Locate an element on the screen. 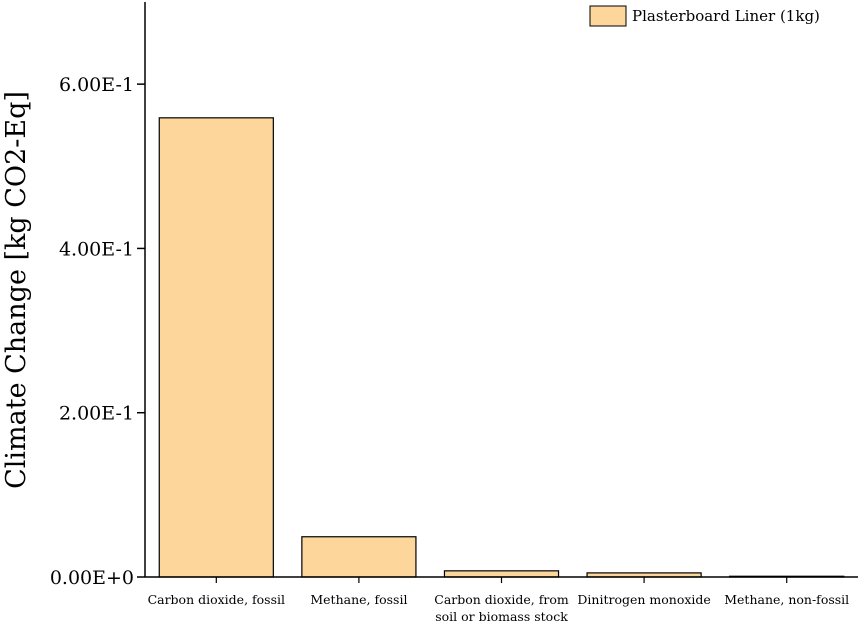 Image resolution: width=861 pixels, height=625 pixels. legend-swatch is located at coordinates (608, 16).